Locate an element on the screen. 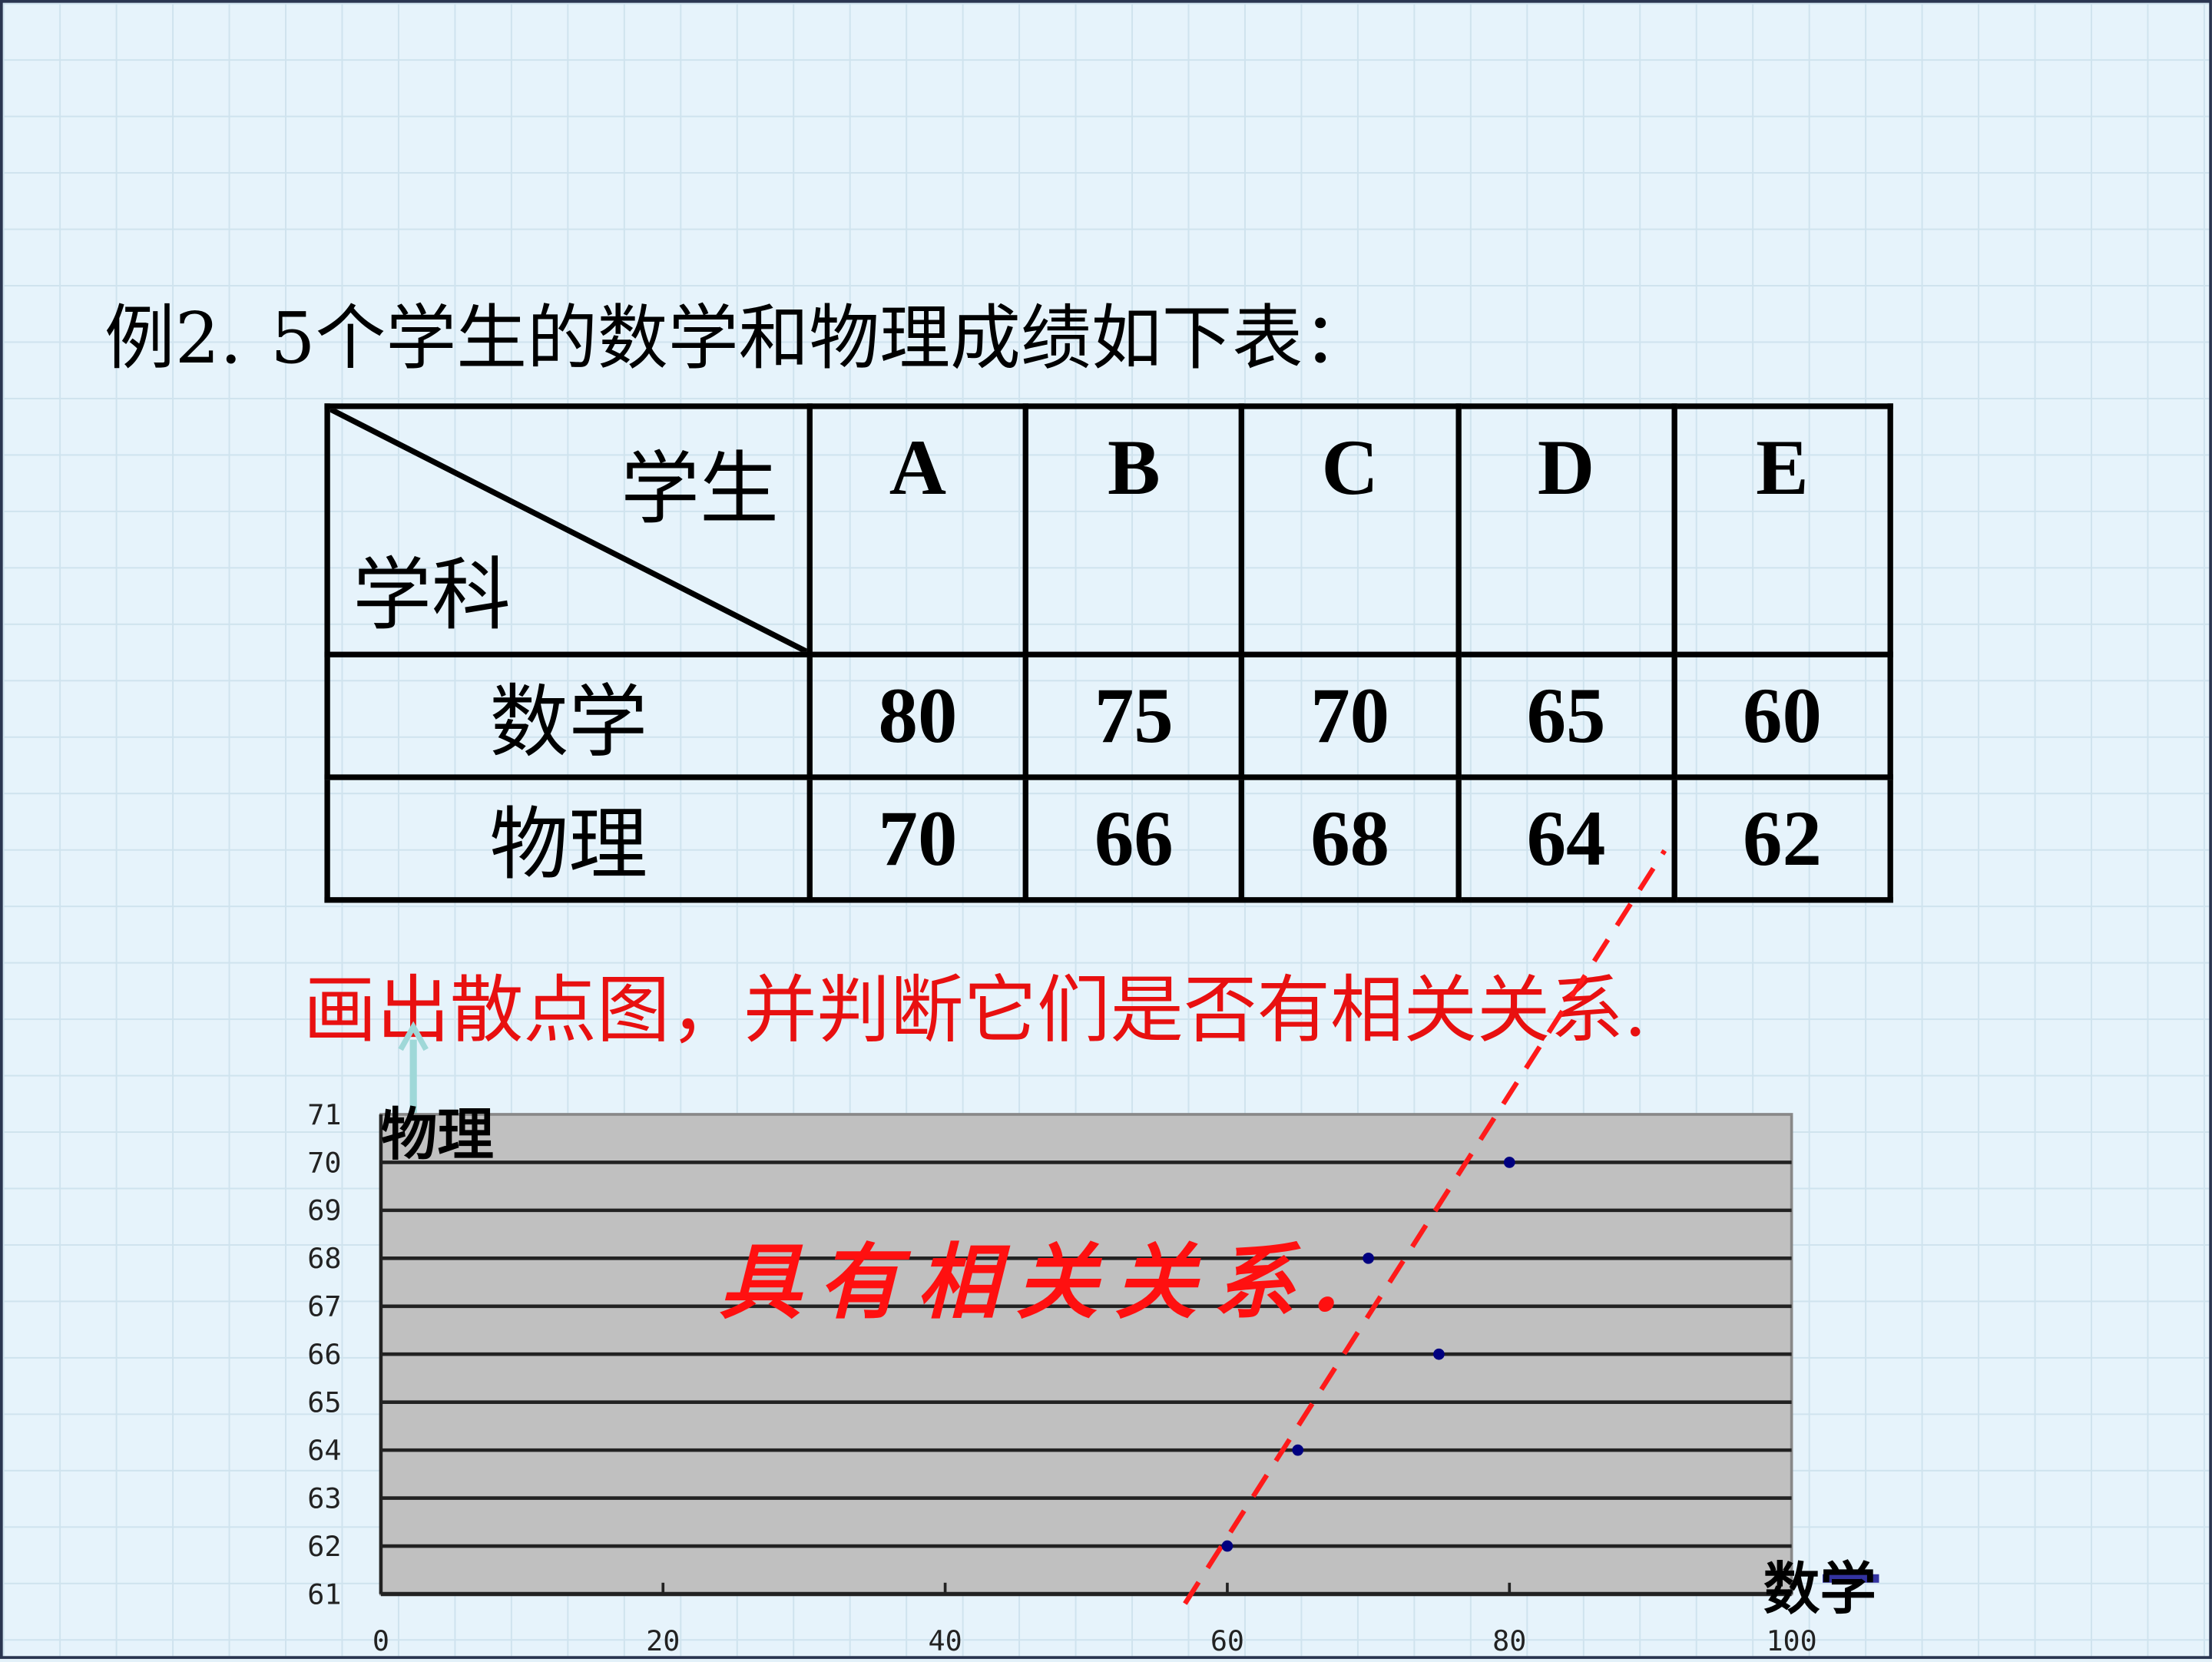 This screenshot has height=1662, width=2212. y-tick-label: 71 is located at coordinates (324, 1114).